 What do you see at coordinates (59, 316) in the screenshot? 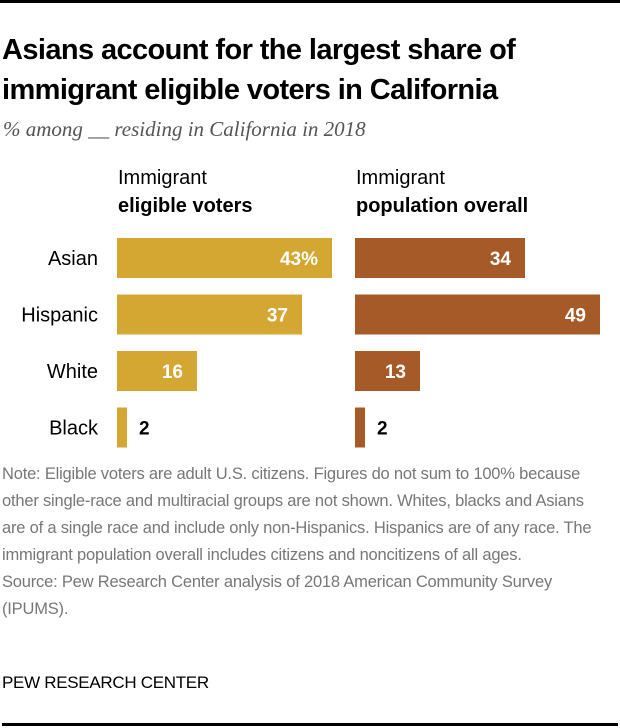
I see `category-label: Hispanic` at bounding box center [59, 316].